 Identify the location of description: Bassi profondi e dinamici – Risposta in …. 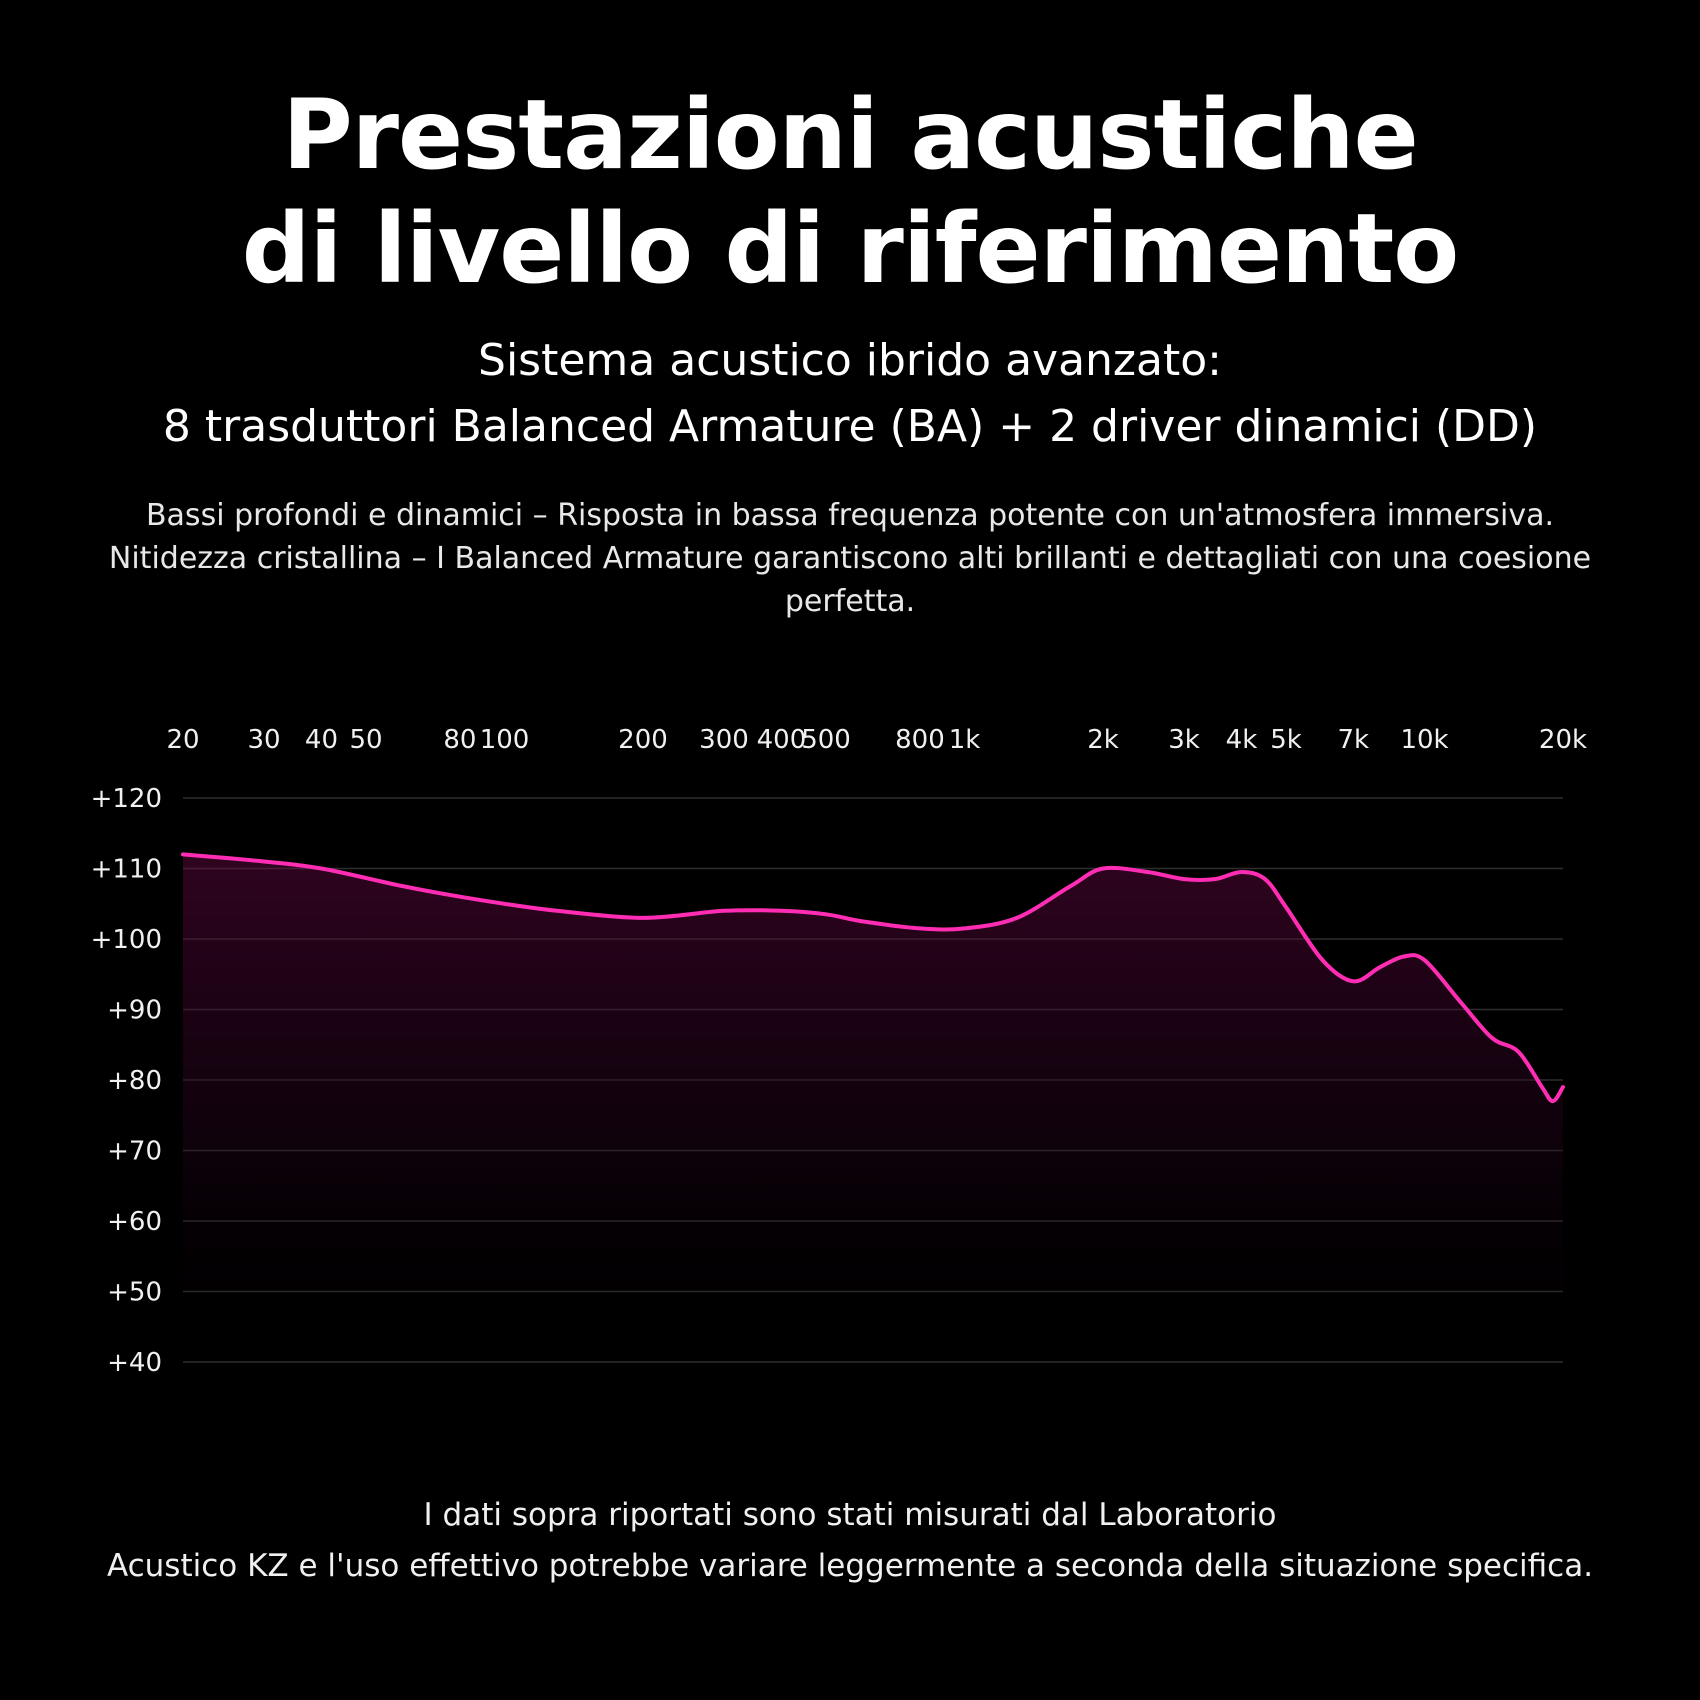
(850, 558).